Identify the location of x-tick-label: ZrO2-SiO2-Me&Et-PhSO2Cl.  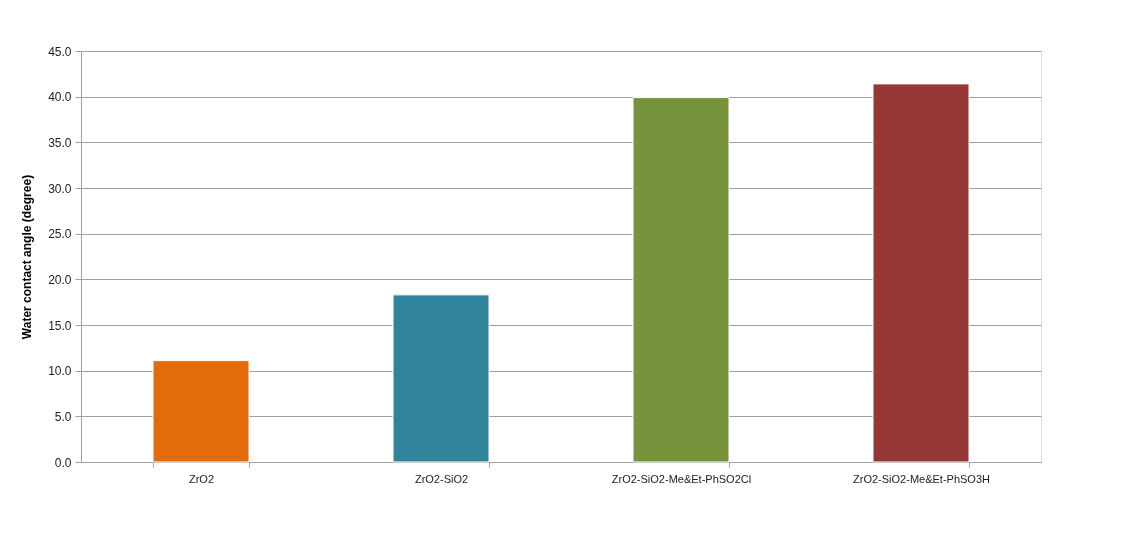
(681, 478).